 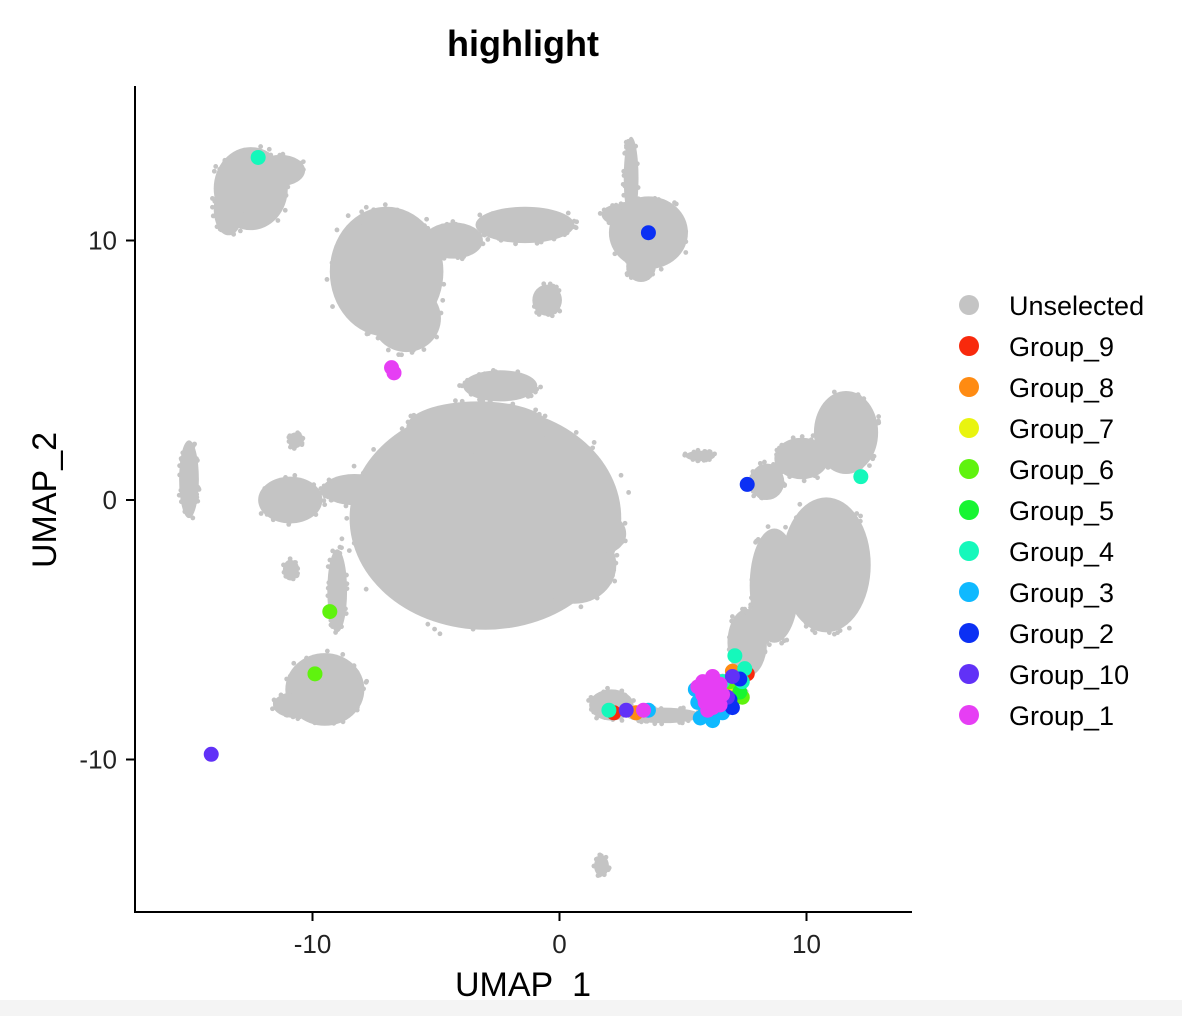 I want to click on legend-label: Group_8, so click(x=1061, y=388).